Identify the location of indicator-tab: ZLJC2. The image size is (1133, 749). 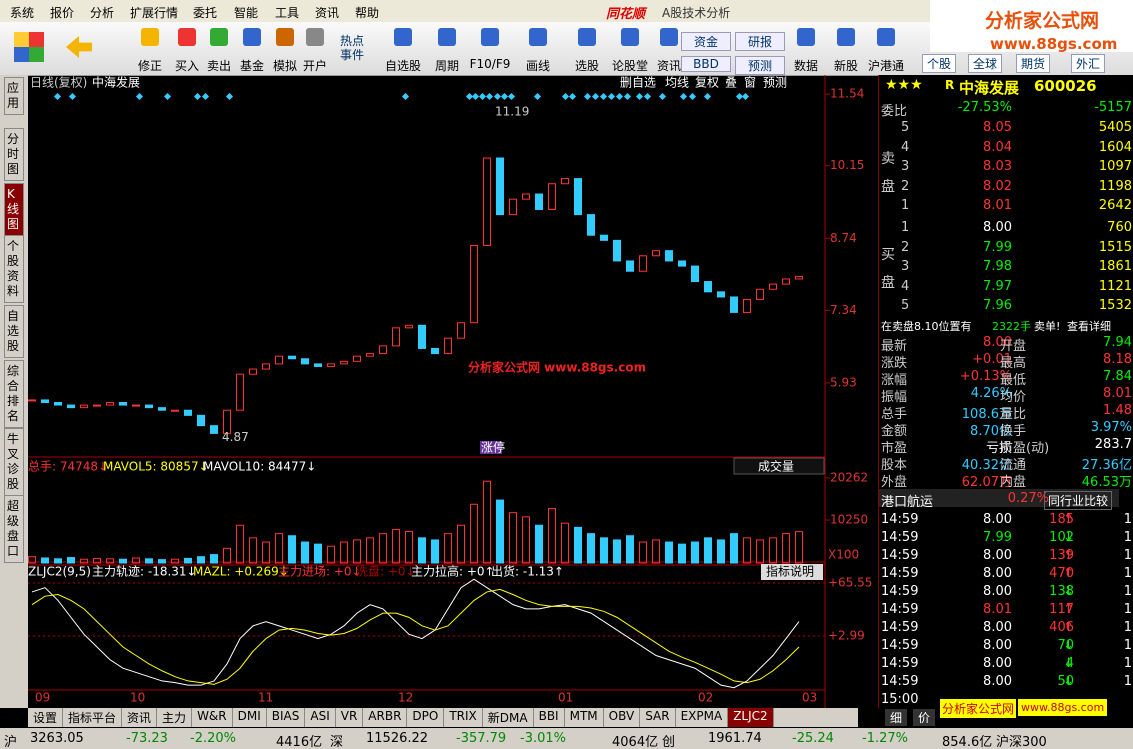
(751, 717).